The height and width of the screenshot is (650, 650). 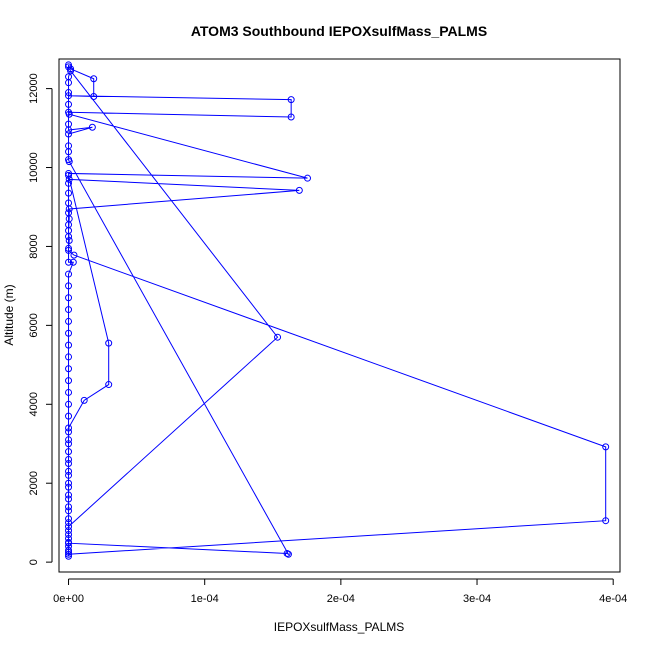 What do you see at coordinates (339, 31) in the screenshot?
I see `chart-title: ATOM3 Southbound IEPOXsulfMass_PALMS` at bounding box center [339, 31].